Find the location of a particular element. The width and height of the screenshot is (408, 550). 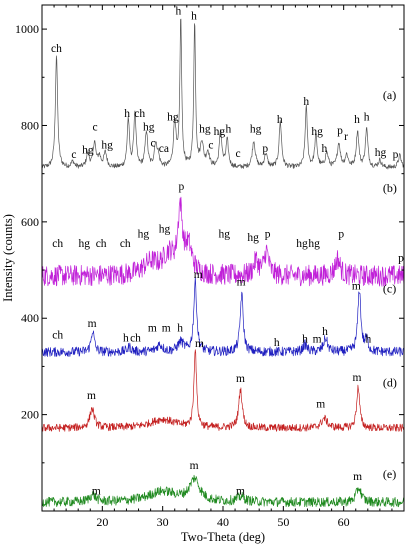

y-tick-label: 200 is located at coordinates (30, 415).